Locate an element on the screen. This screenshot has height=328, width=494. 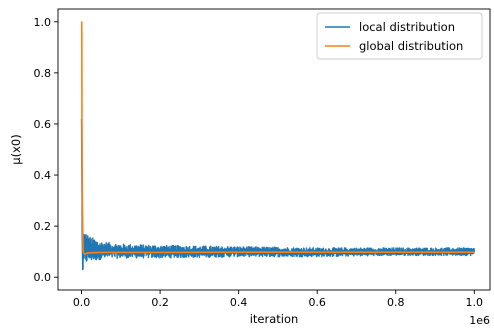
y-tick-label: 0.8 is located at coordinates (43, 73).